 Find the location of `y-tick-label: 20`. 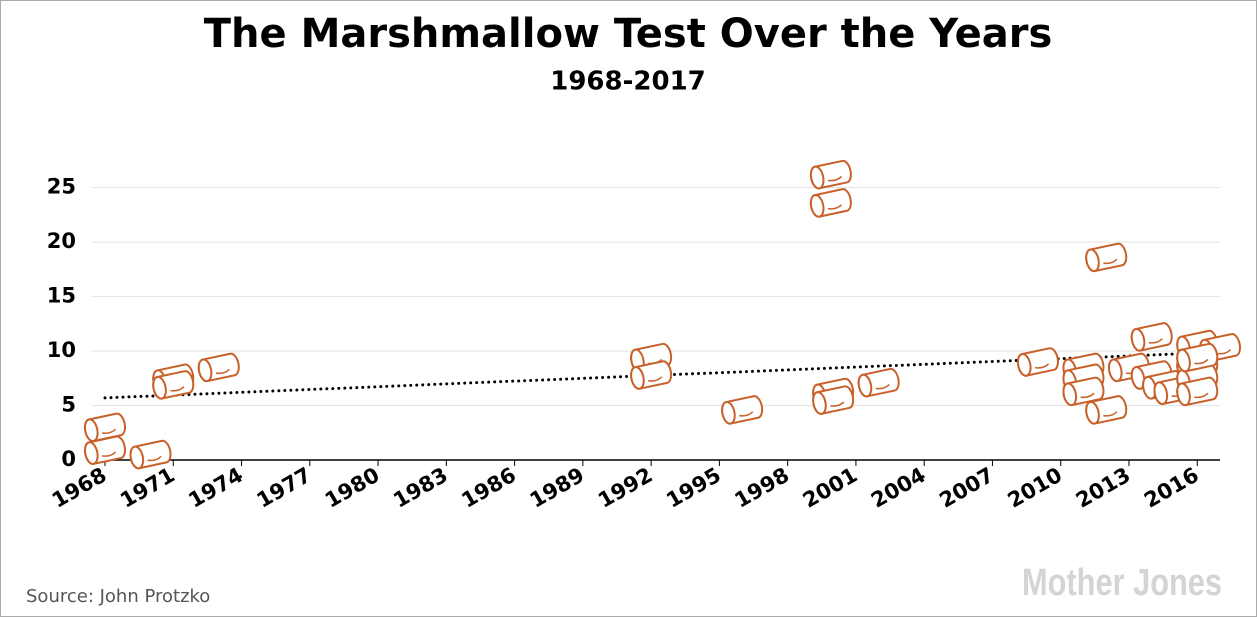

y-tick-label: 20 is located at coordinates (61, 241).